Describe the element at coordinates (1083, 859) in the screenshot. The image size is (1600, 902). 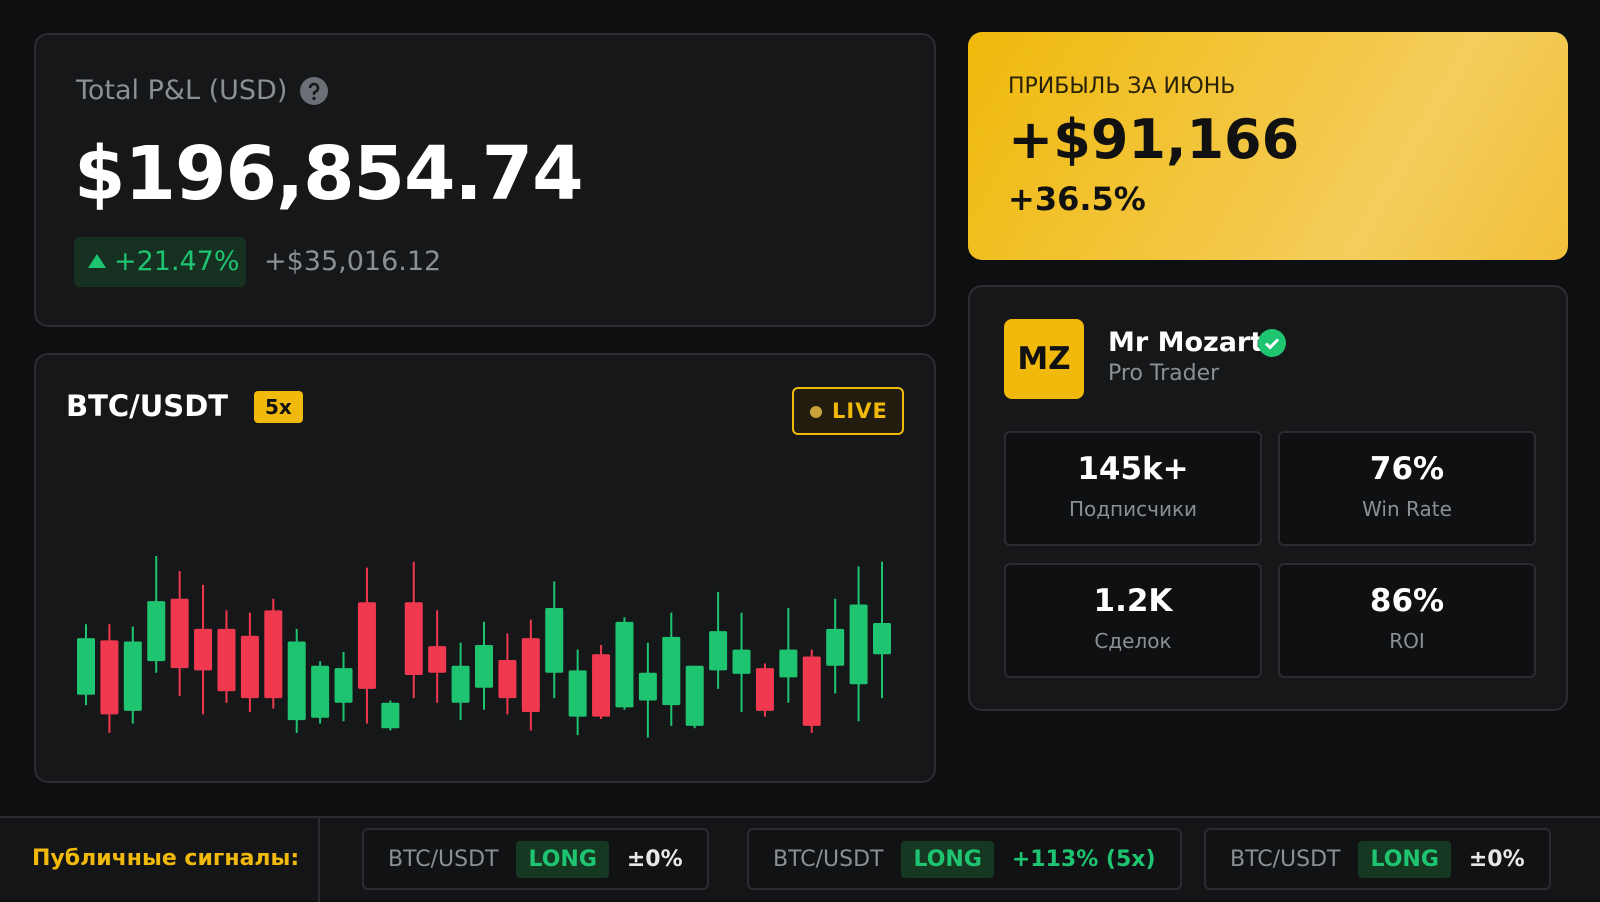
I see `signal-result: +113% (5x)` at that location.